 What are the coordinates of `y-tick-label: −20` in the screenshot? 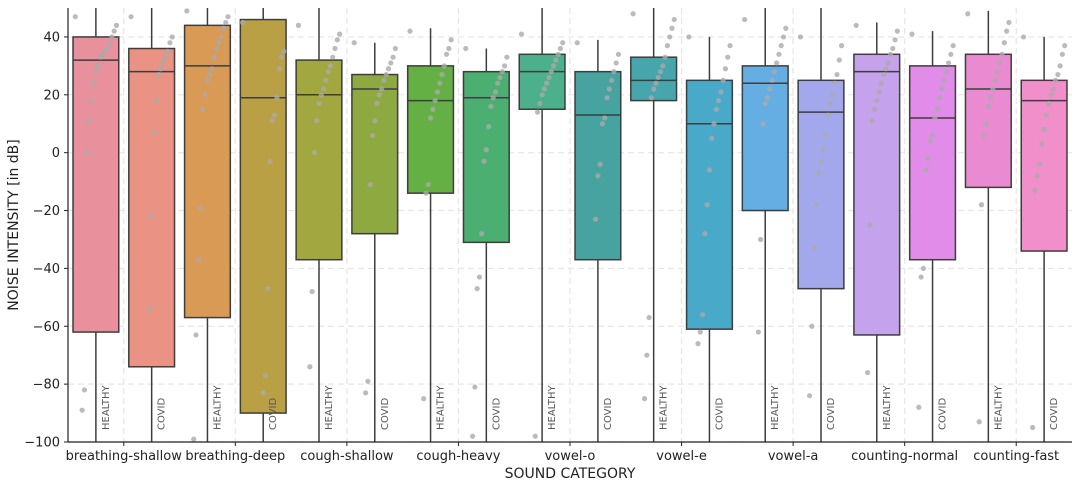 It's located at (46, 211).